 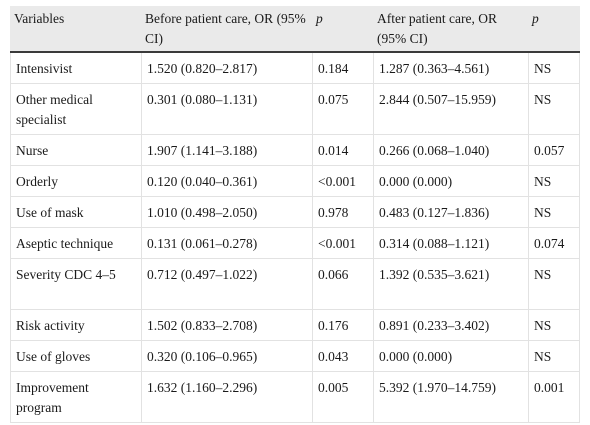 What do you see at coordinates (450, 29) in the screenshot?
I see `header-after-or: After patient care, OR (95% CI)` at bounding box center [450, 29].